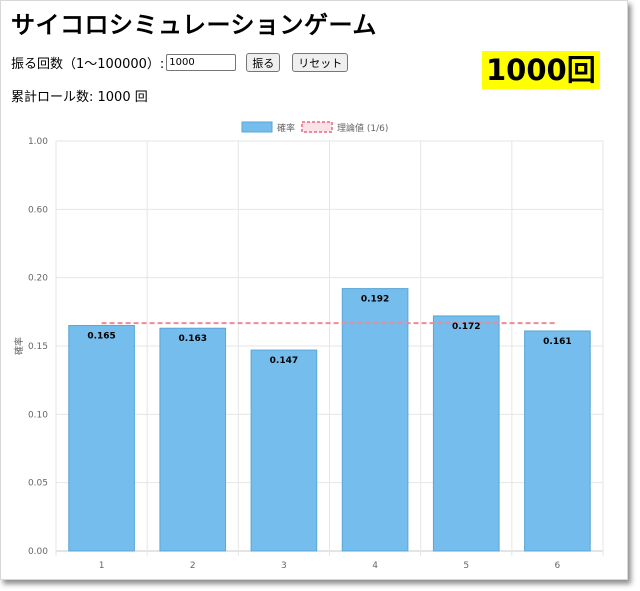 This screenshot has width=640, height=591. What do you see at coordinates (38, 484) in the screenshot?
I see `y-tick-label: 0.05` at bounding box center [38, 484].